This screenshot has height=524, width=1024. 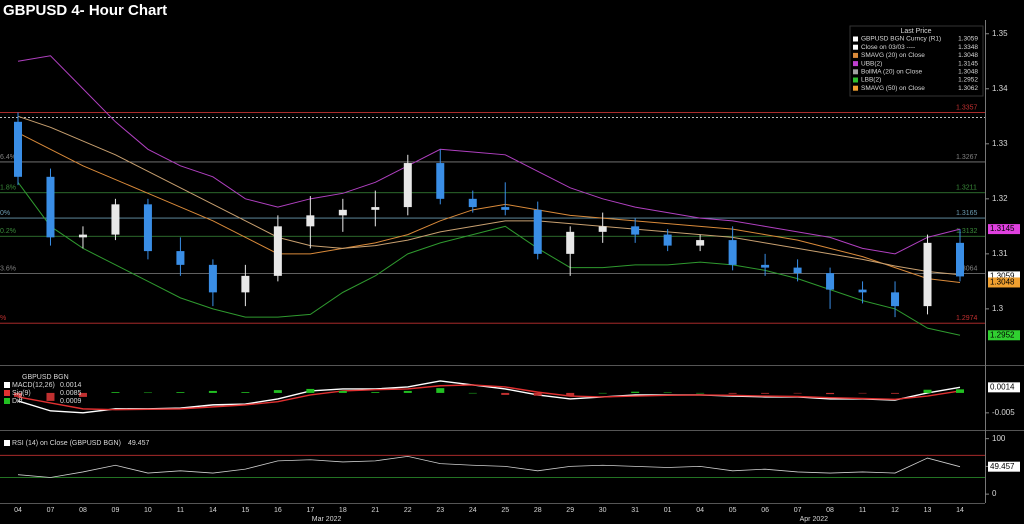 What do you see at coordinates (538, 510) in the screenshot?
I see `x-tick-label: 28` at bounding box center [538, 510].